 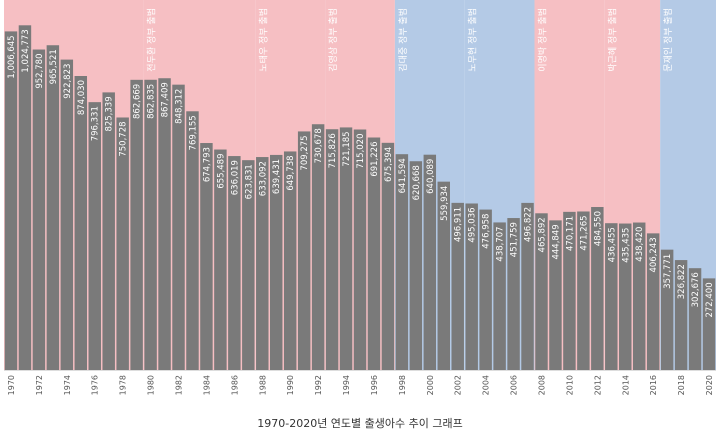 What do you see at coordinates (431, 176) in the screenshot?
I see `value-label: 640,089` at bounding box center [431, 176].